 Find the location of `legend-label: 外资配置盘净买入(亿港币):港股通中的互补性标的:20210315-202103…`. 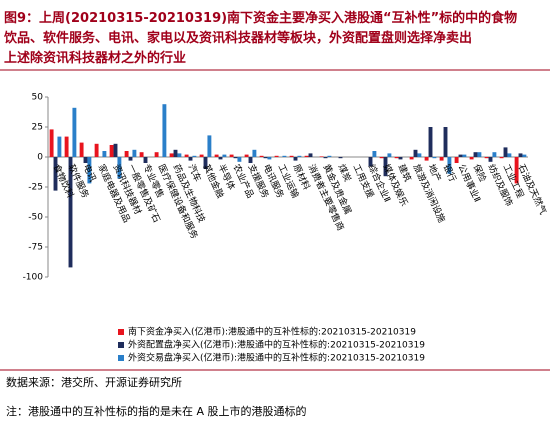

legend-label: 外资配置盘净买入(亿港币):港股通中的互补性标的:20210315-202103… is located at coordinates (276, 345).